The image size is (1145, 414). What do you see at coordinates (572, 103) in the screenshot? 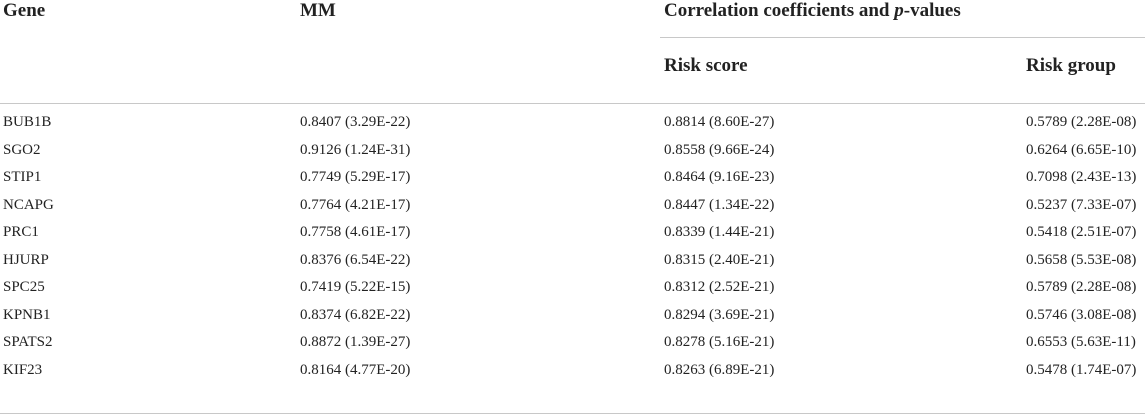
I see `header-bottom-rule` at bounding box center [572, 103].